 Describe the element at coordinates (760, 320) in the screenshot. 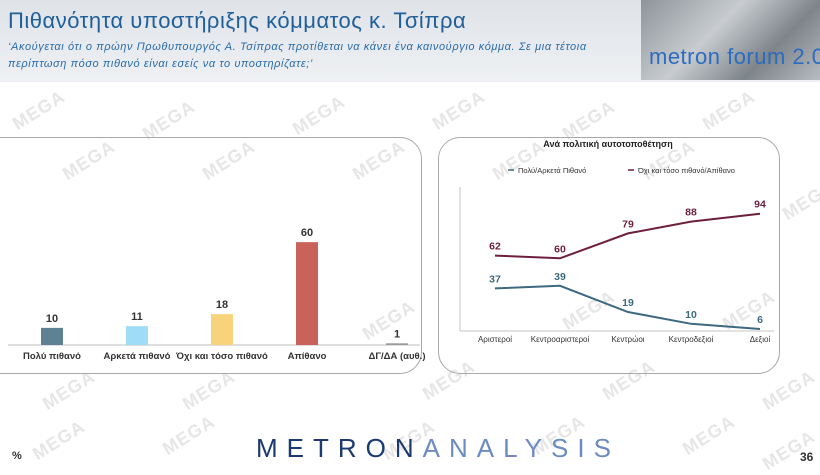

I see `point-value-label: 6` at that location.